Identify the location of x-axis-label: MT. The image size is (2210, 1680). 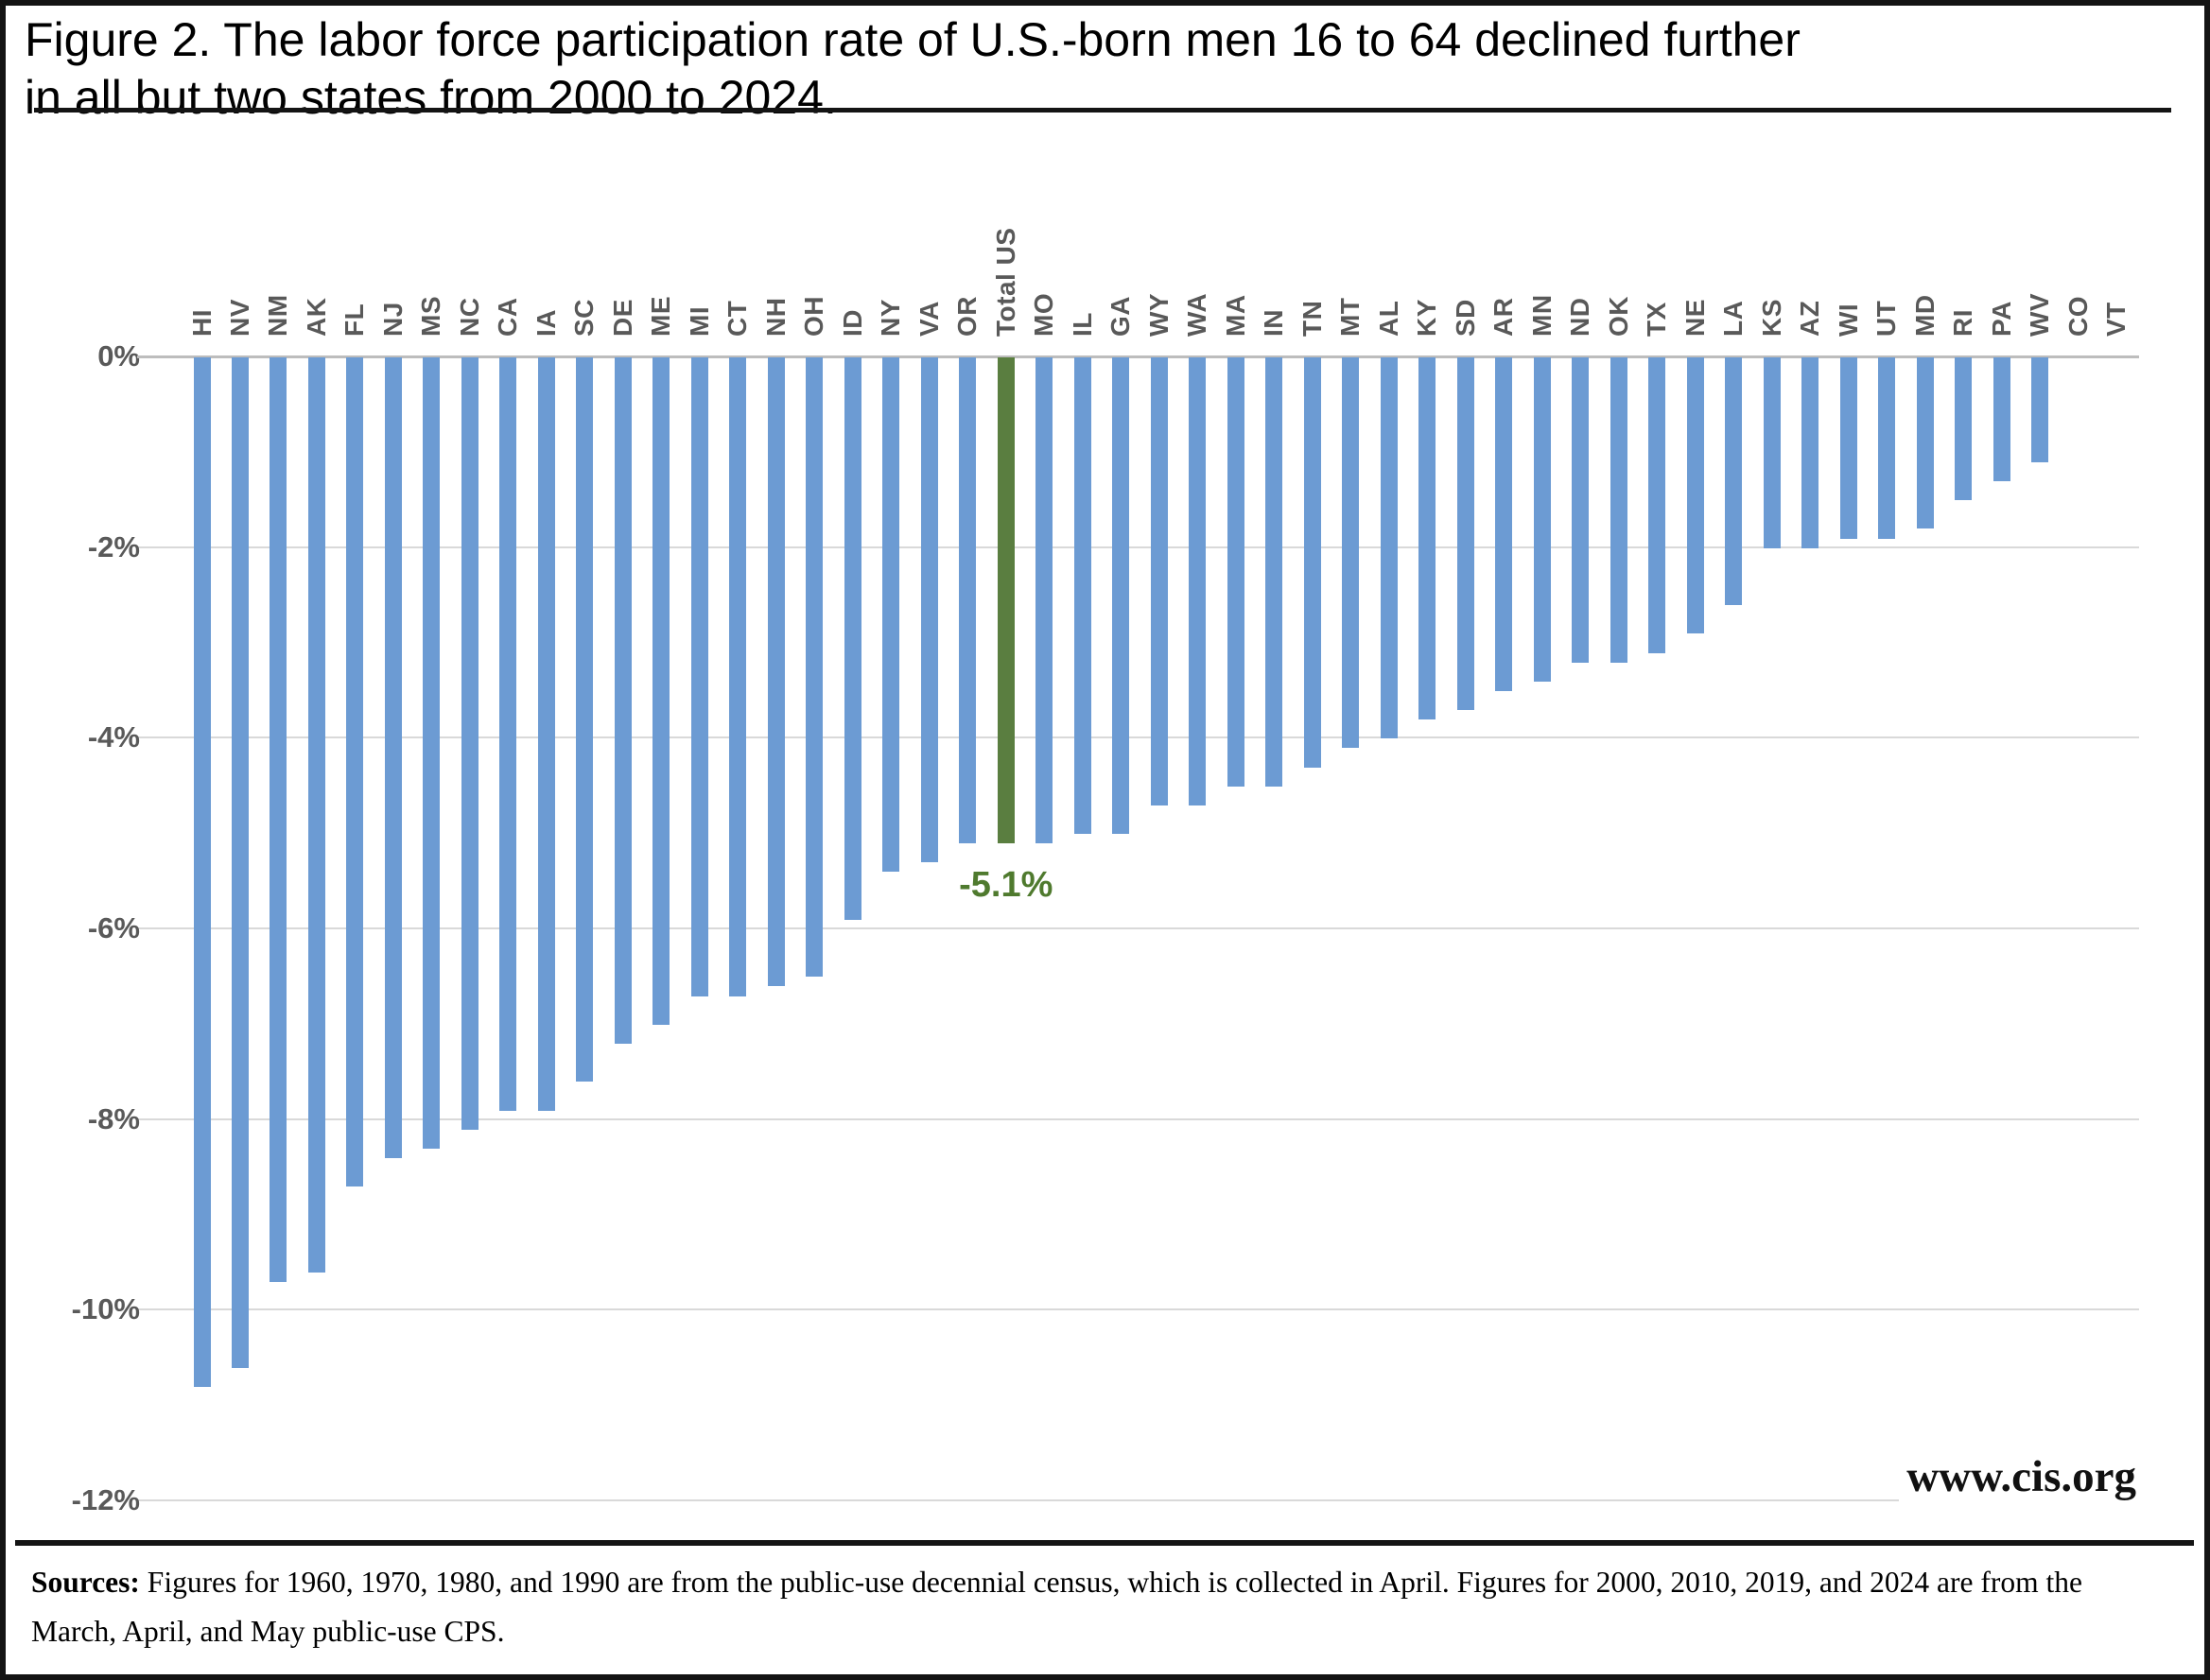
(1350, 317).